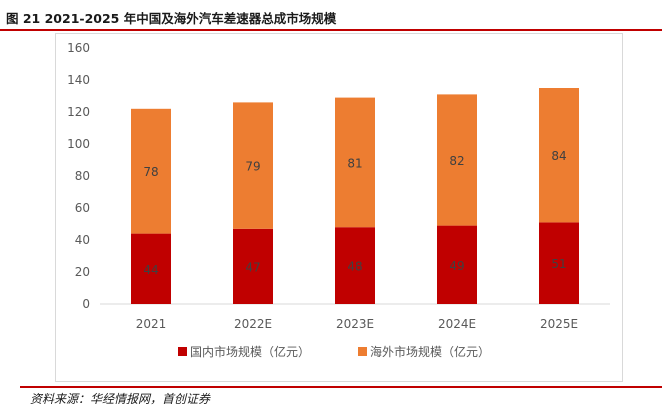  I want to click on data-label: 81, so click(354, 163).